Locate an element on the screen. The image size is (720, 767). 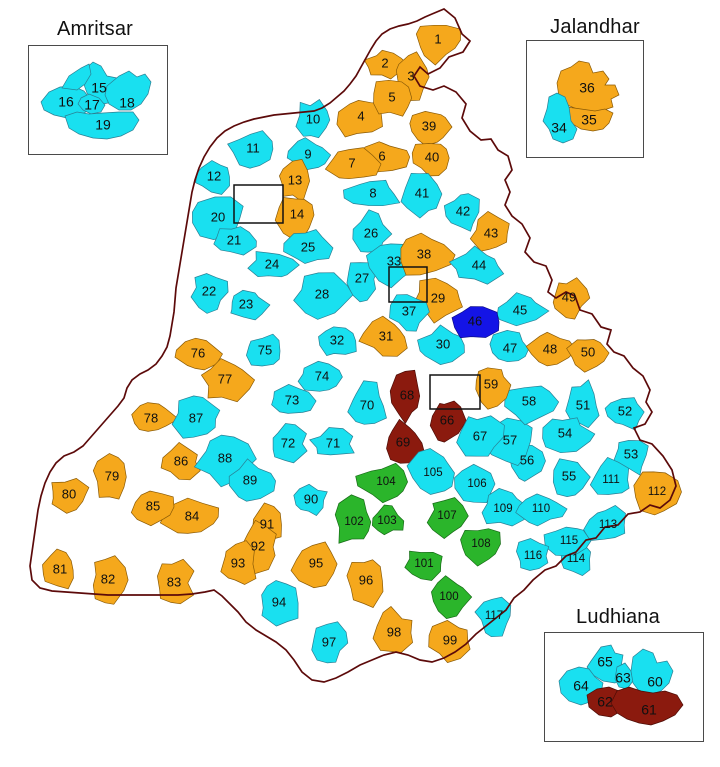
jalandhar-detail-box is located at coordinates (408, 284).